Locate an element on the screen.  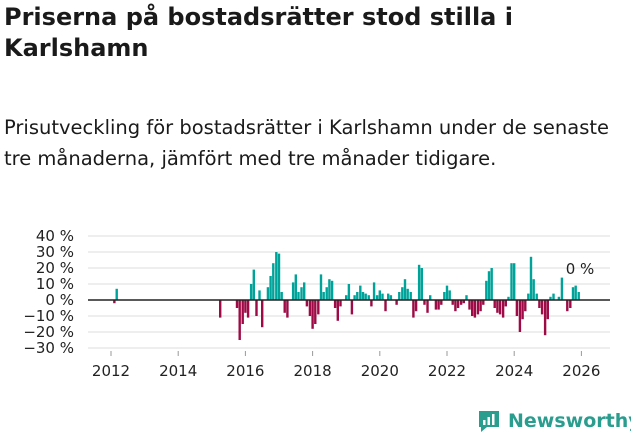
newsworthy-logo-text: Newsworthy is located at coordinates (569, 421).